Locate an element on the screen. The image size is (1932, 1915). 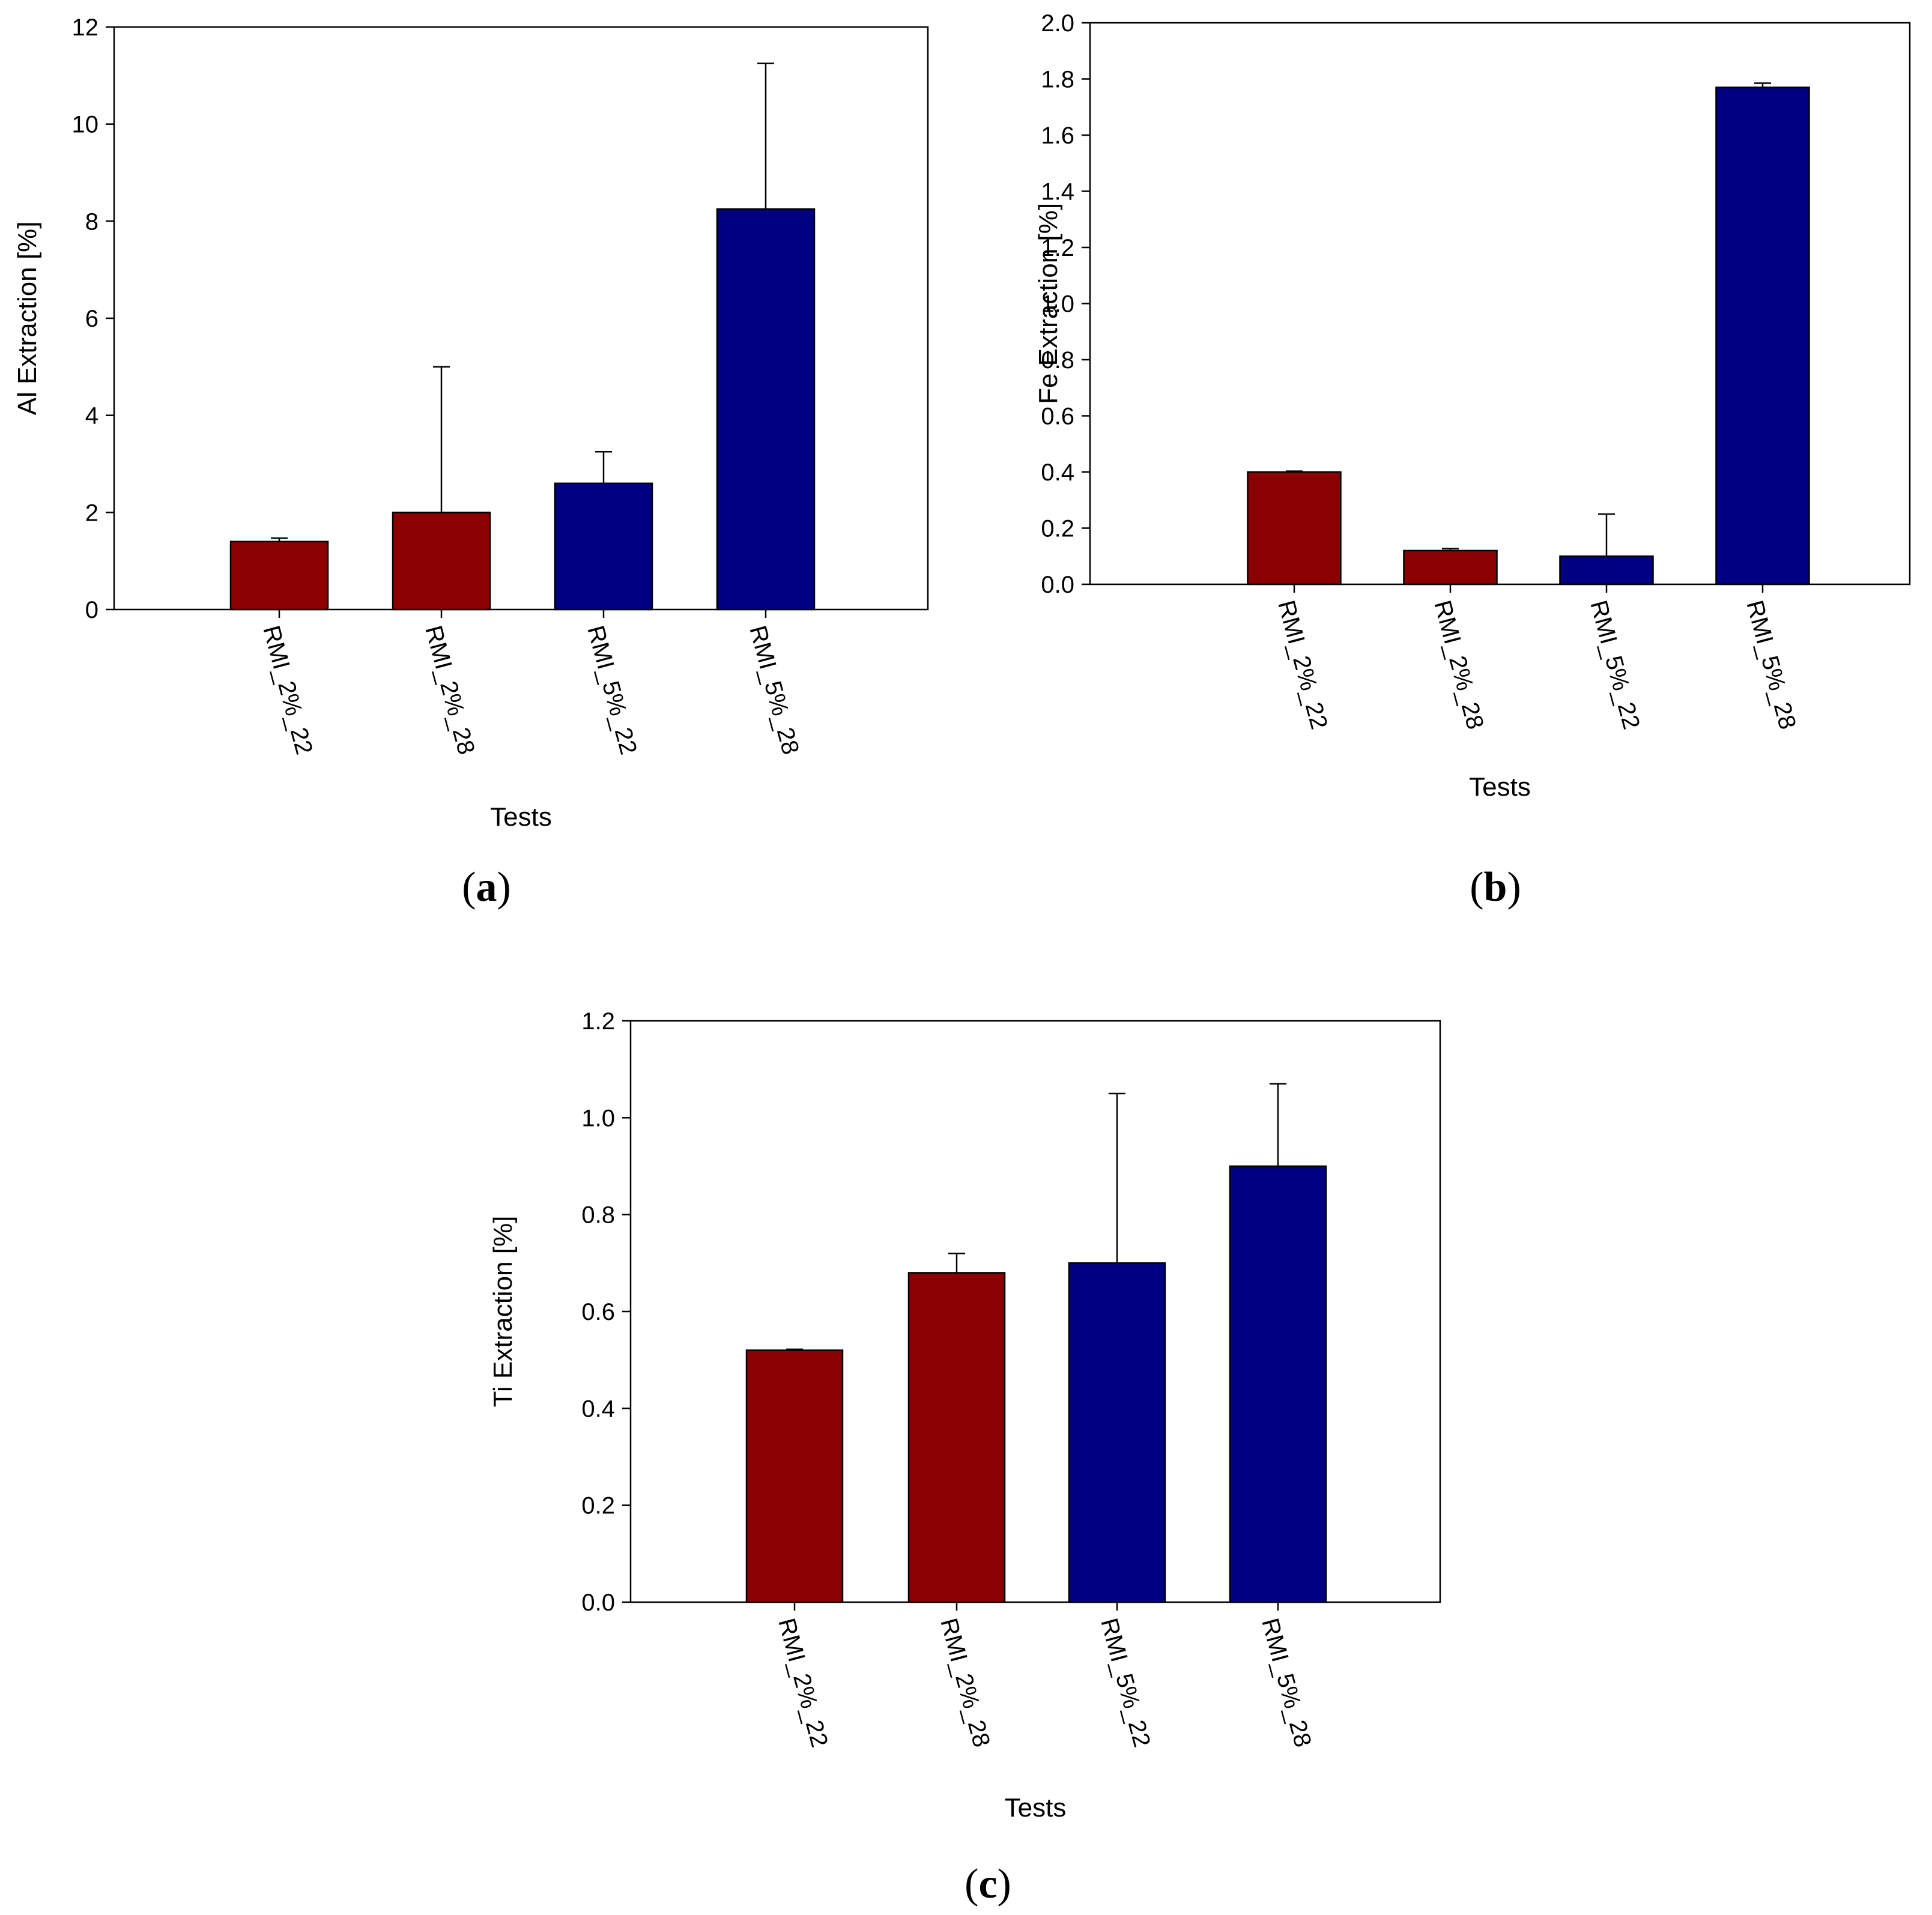
y-tick-label: 1.4 is located at coordinates (1057, 192).